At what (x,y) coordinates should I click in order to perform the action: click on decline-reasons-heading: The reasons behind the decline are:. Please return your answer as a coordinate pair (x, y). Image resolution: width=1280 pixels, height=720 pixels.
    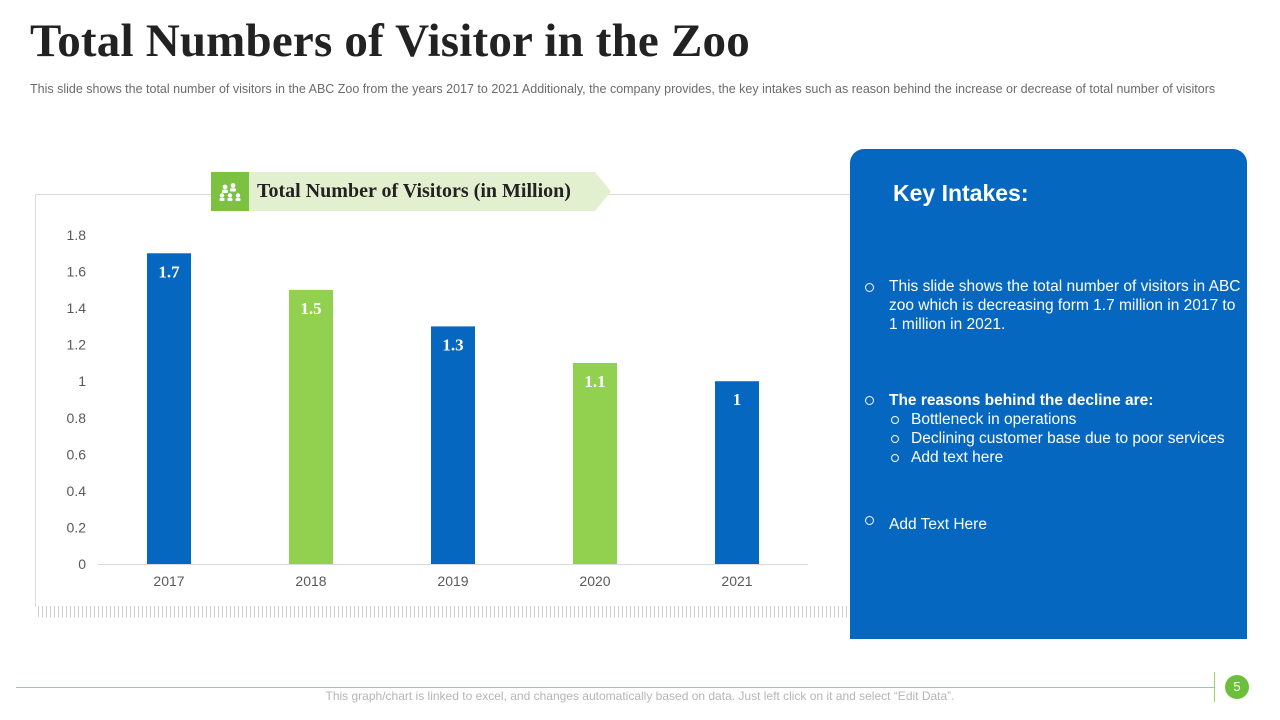
    Looking at the image, I should click on (1021, 400).